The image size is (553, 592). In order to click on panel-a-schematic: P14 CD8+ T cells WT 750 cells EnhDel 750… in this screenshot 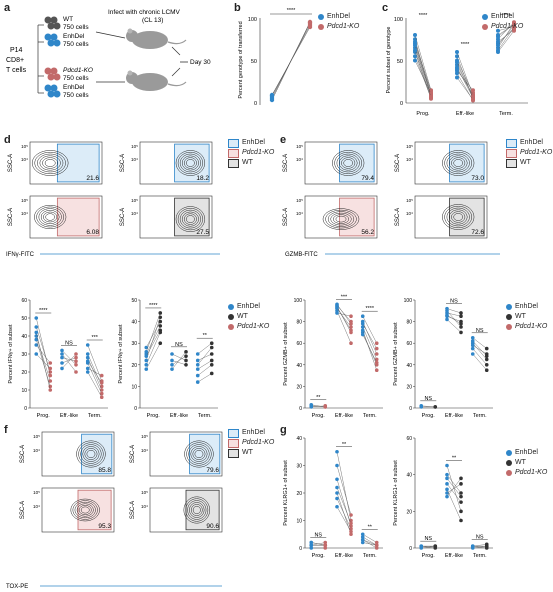, I will do `click(108, 54)`.